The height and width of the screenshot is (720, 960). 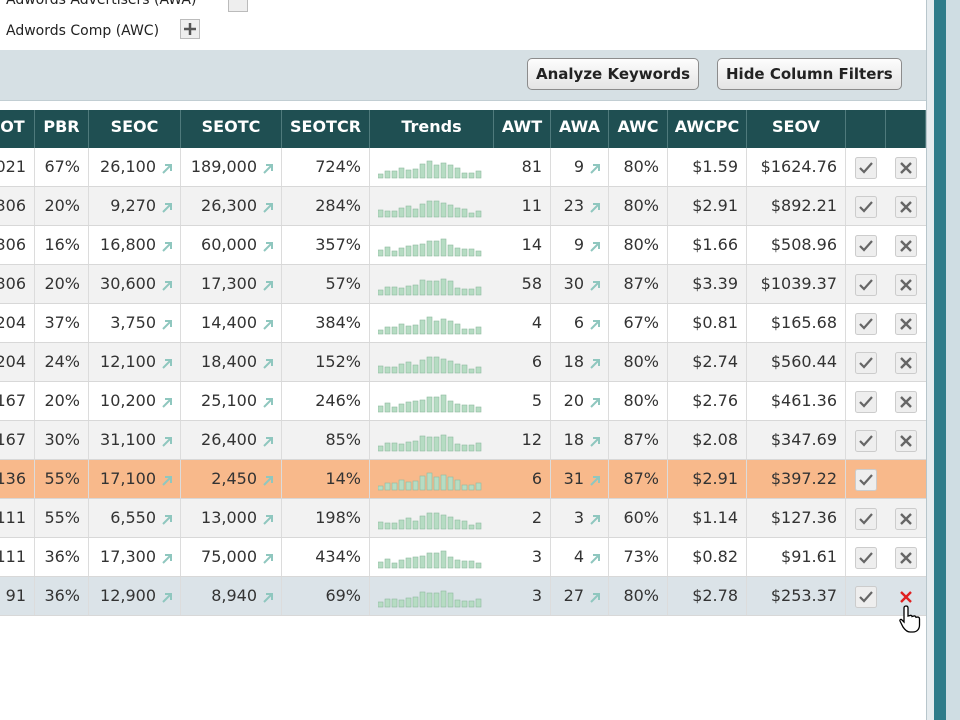 What do you see at coordinates (638, 518) in the screenshot?
I see `table-cell: 60%` at bounding box center [638, 518].